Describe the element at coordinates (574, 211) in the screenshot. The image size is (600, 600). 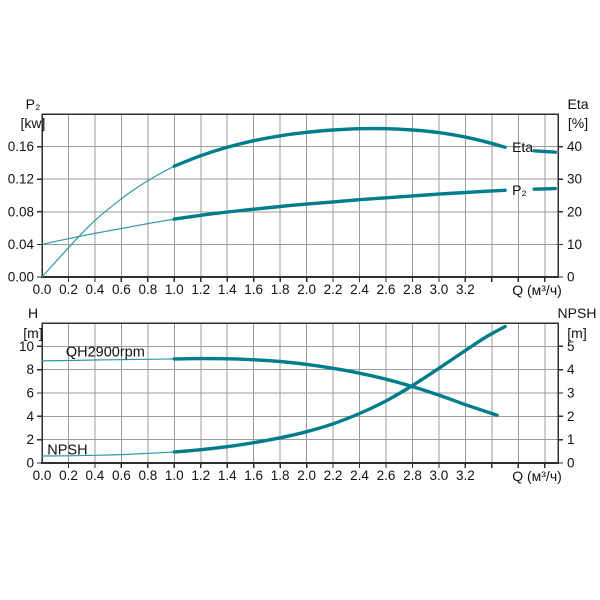
I see `right-tick-label: 20` at that location.